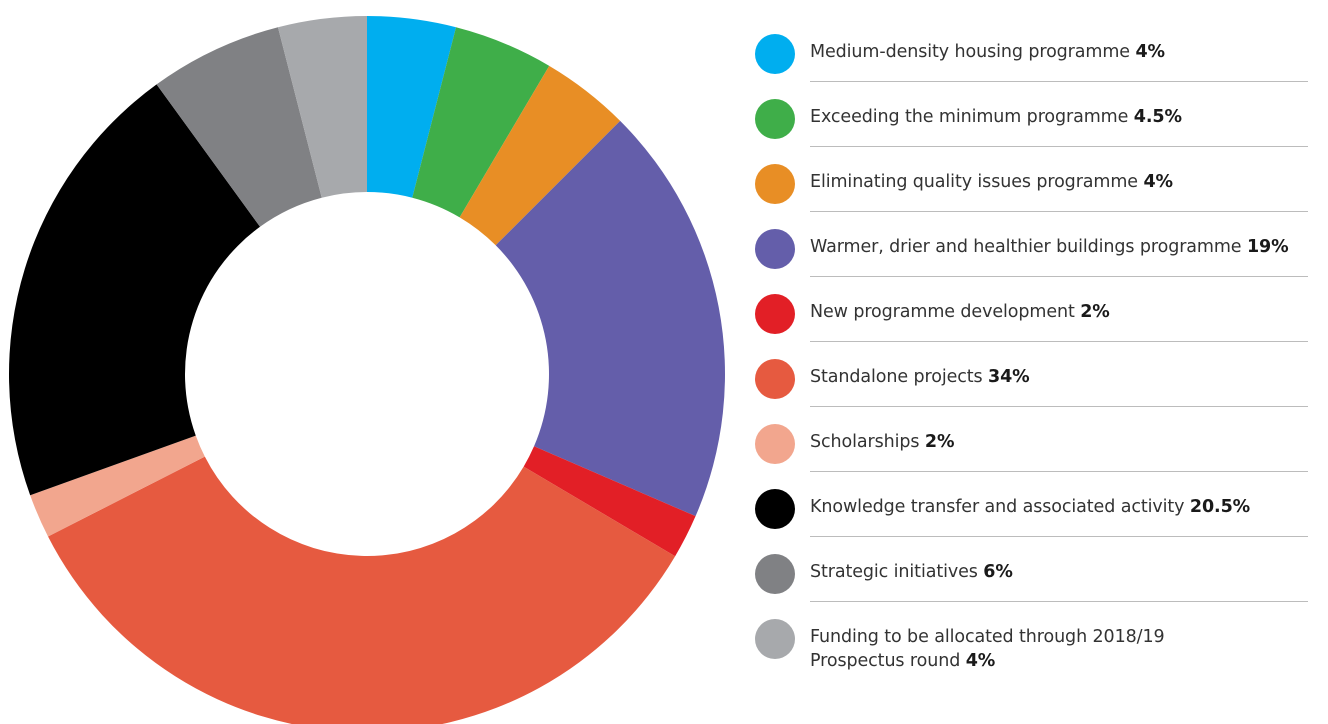  What do you see at coordinates (899, 377) in the screenshot?
I see `legend-label-text: Standalone projects` at bounding box center [899, 377].